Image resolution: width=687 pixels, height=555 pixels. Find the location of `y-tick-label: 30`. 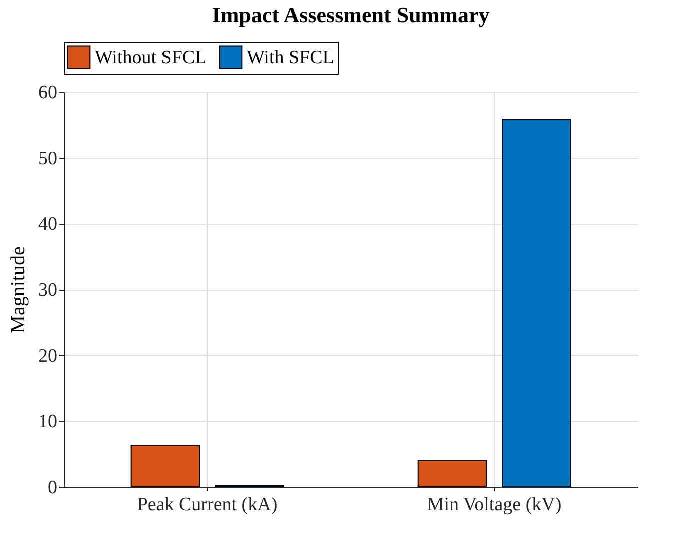

y-tick-label: 30 is located at coordinates (48, 290).